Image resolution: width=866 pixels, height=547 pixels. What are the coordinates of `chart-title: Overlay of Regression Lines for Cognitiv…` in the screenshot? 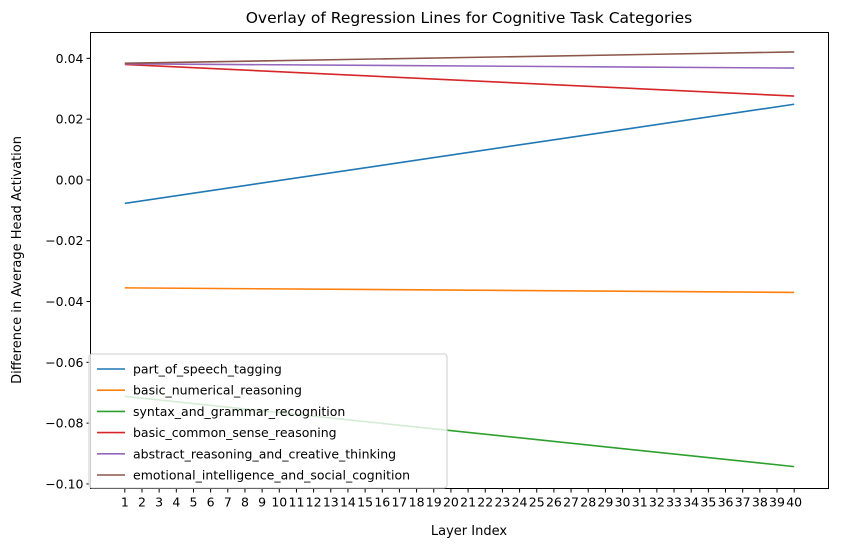 It's located at (469, 18).